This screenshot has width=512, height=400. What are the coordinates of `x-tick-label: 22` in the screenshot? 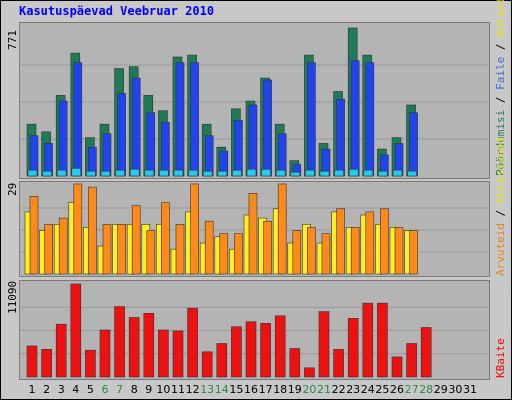 It's located at (338, 389).